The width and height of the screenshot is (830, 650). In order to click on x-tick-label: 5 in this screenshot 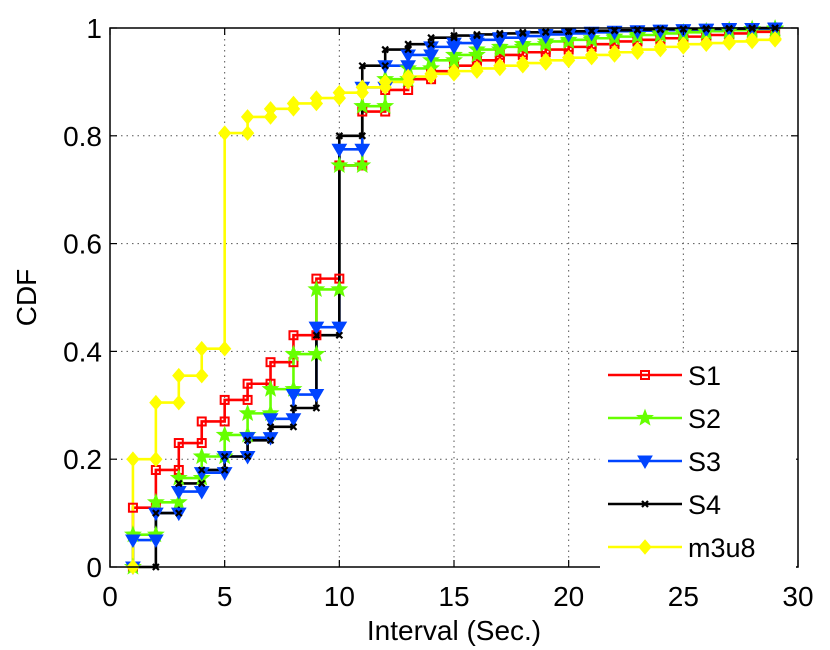, I will do `click(225, 596)`.